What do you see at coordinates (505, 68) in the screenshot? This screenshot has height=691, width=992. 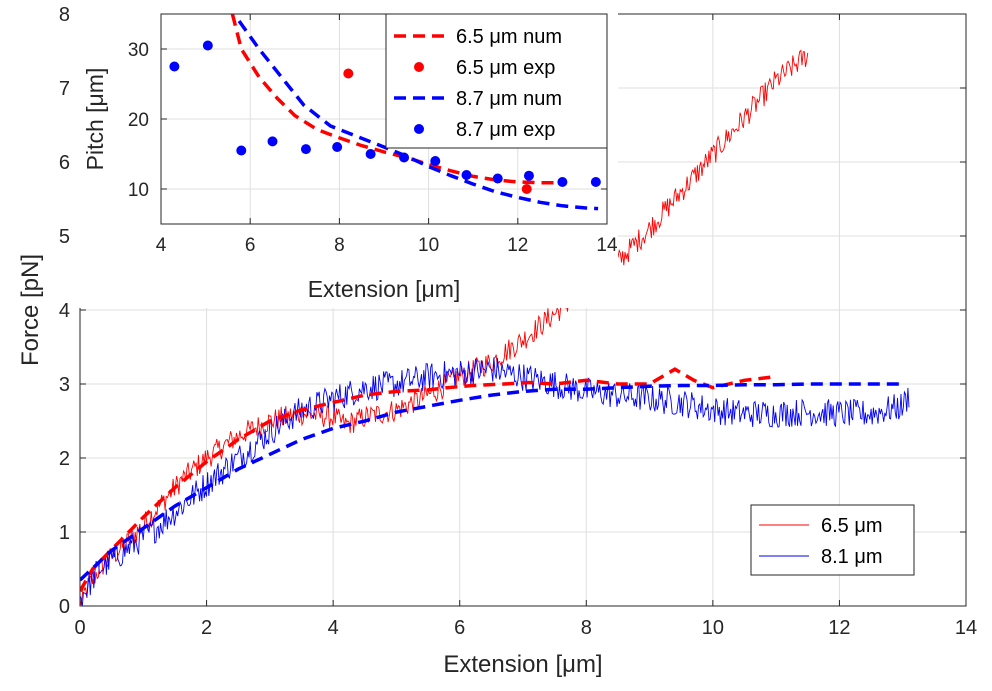 I see `inset-legend-label: 6.5 μm exp` at bounding box center [505, 68].